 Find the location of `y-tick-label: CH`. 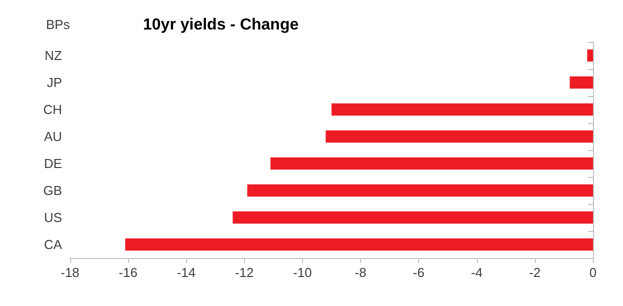

y-tick-label: CH is located at coordinates (52, 109).